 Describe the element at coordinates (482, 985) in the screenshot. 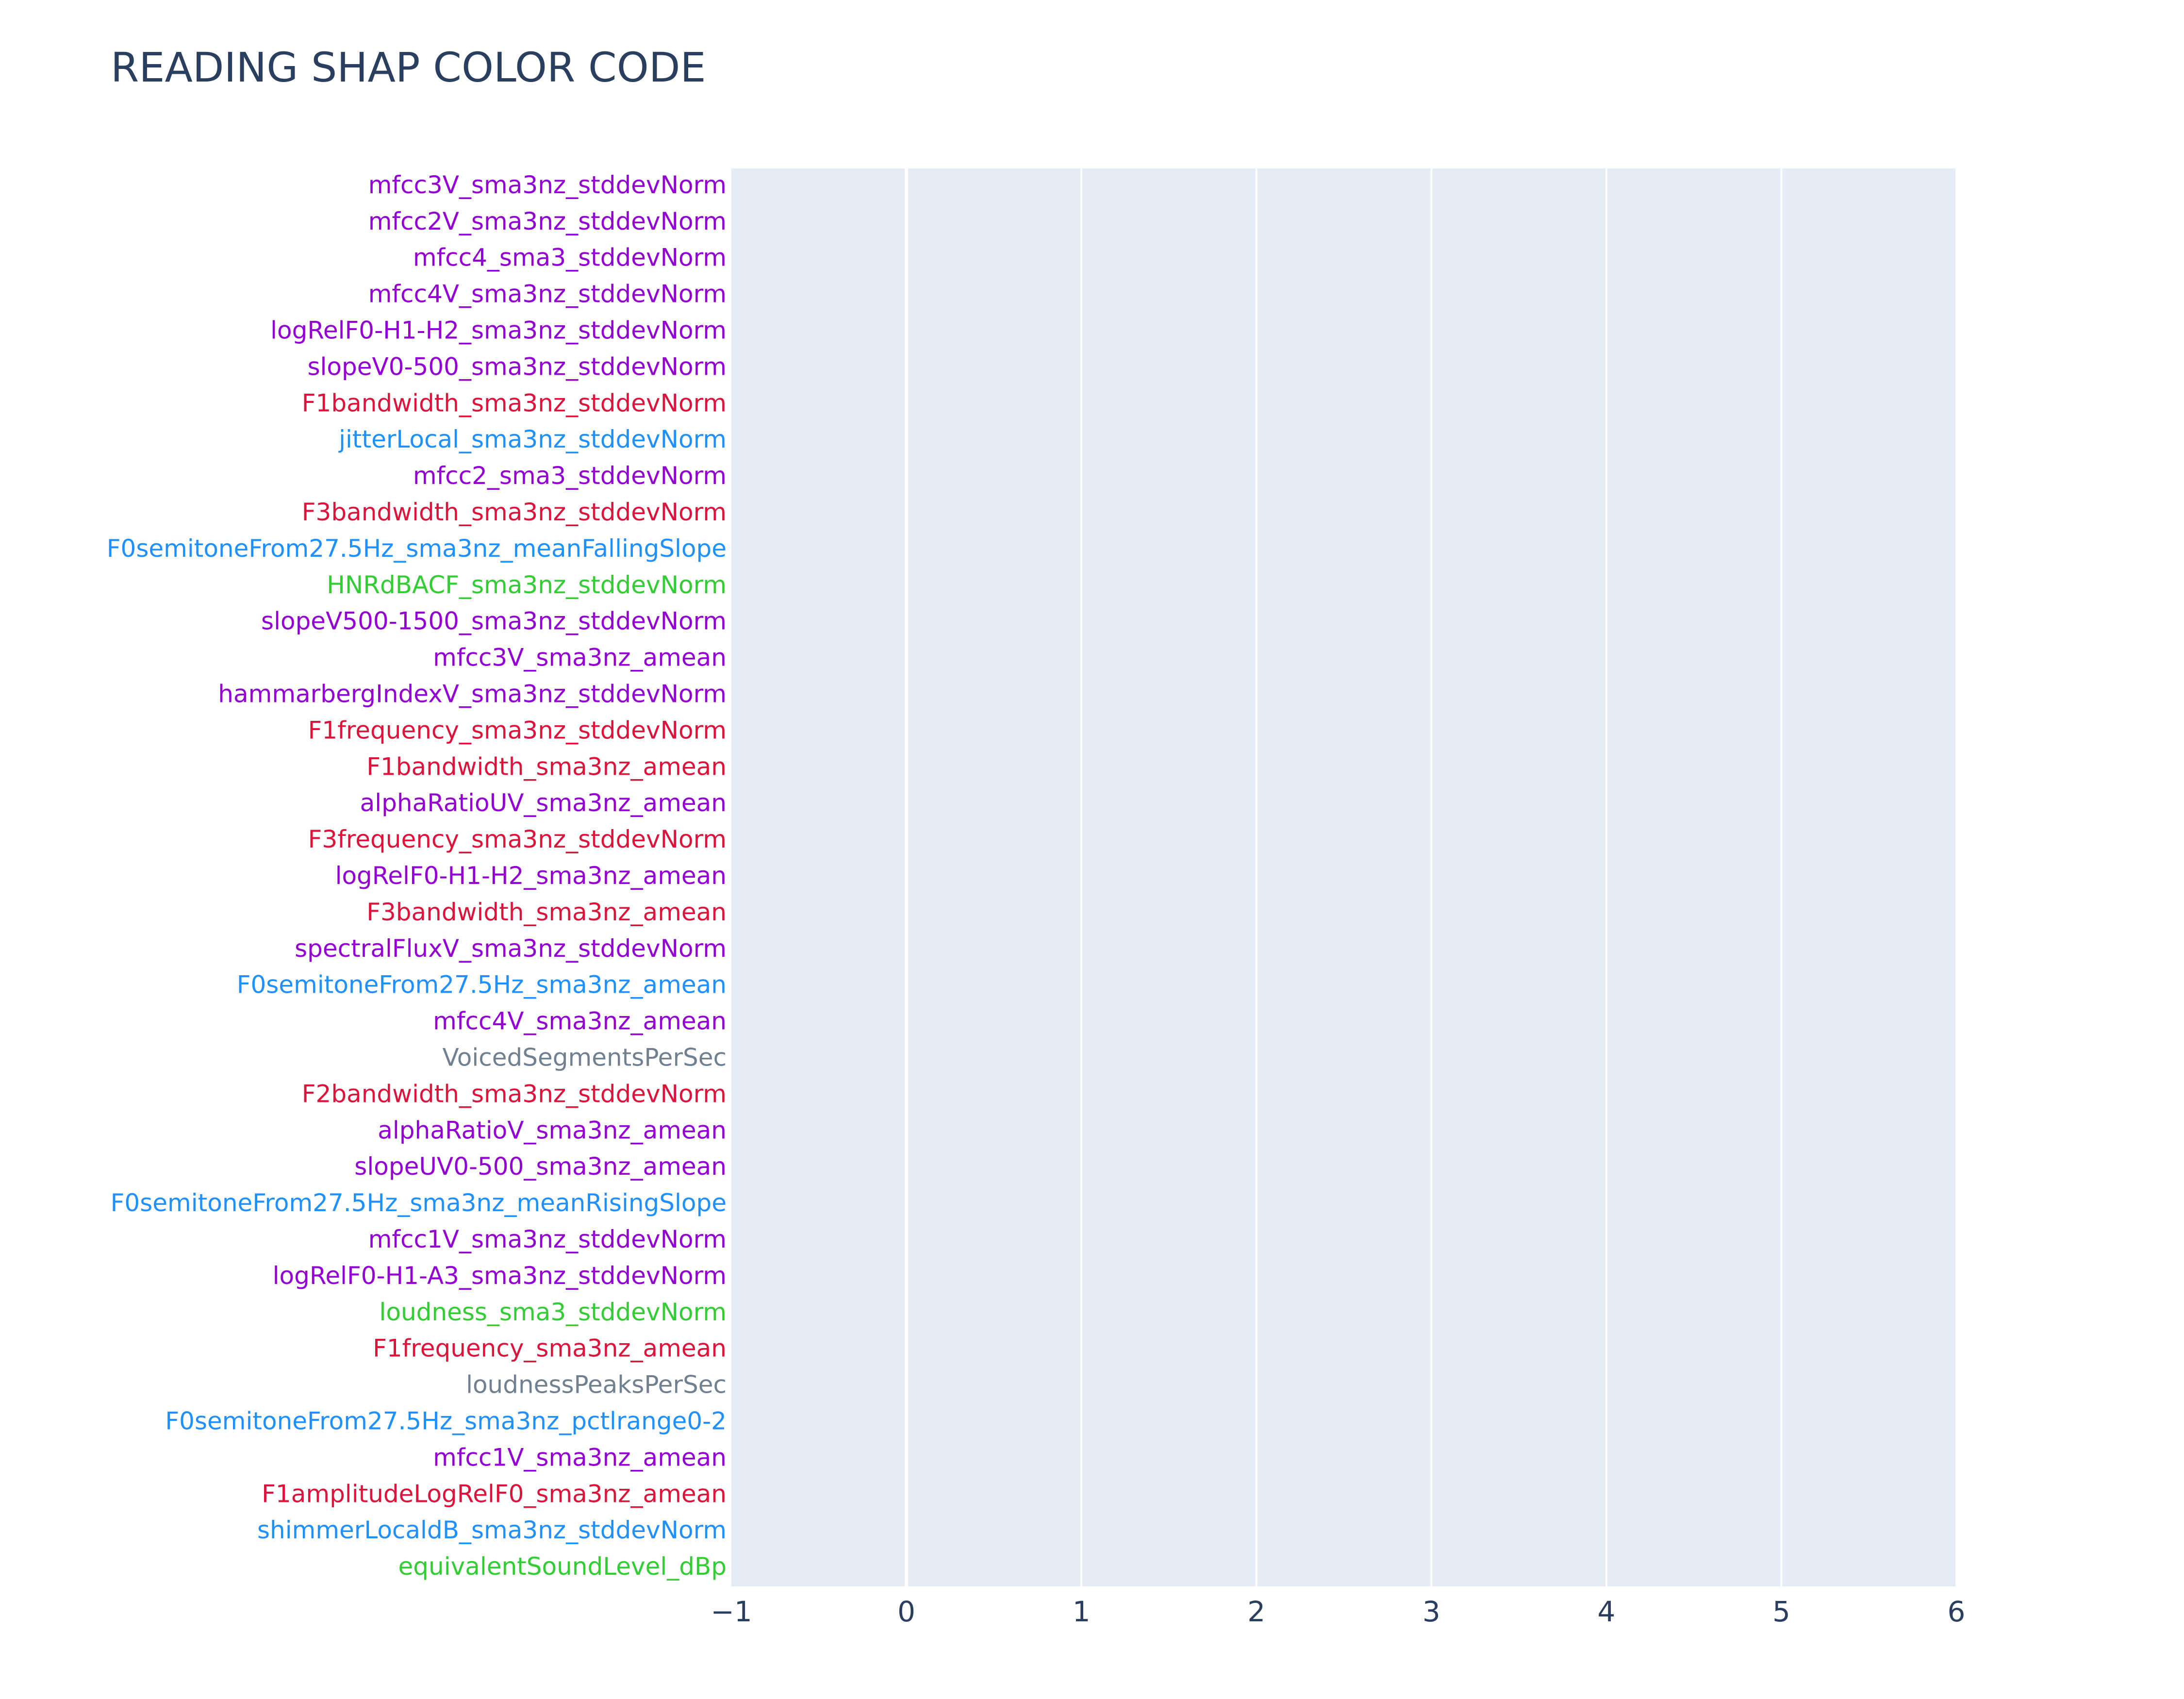

I see `y-tick-label: F0semitoneFrom27.5Hz_sma3nz_amean` at that location.